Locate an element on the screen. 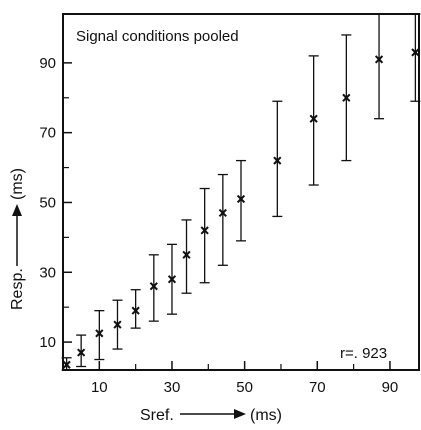 The width and height of the screenshot is (421, 430). x-tick-label: 30 is located at coordinates (172, 387).